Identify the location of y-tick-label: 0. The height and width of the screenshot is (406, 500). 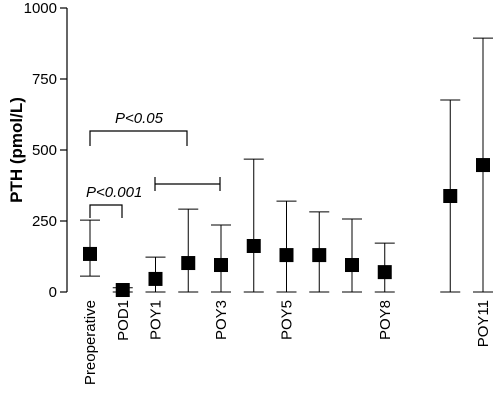
(53, 292).